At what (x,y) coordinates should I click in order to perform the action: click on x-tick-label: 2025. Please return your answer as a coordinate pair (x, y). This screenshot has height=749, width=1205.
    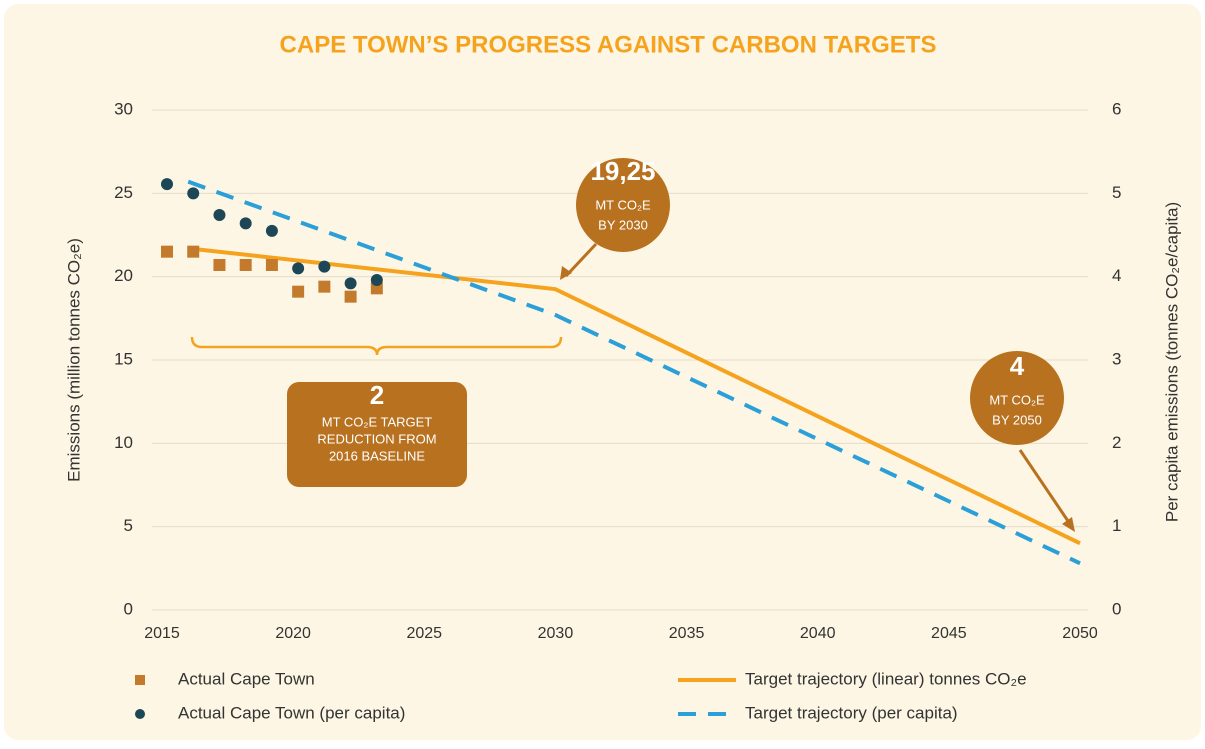
    Looking at the image, I should click on (424, 633).